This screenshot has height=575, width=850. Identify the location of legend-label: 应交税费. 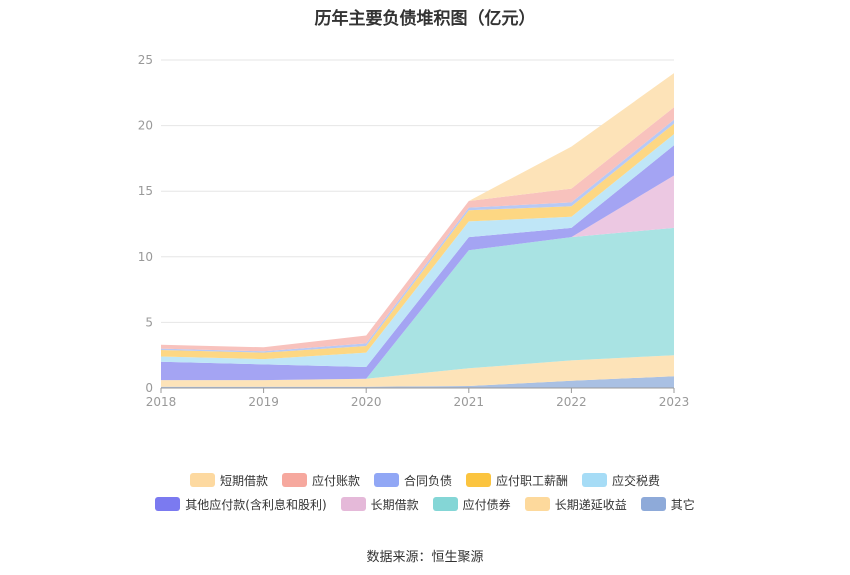
(636, 480).